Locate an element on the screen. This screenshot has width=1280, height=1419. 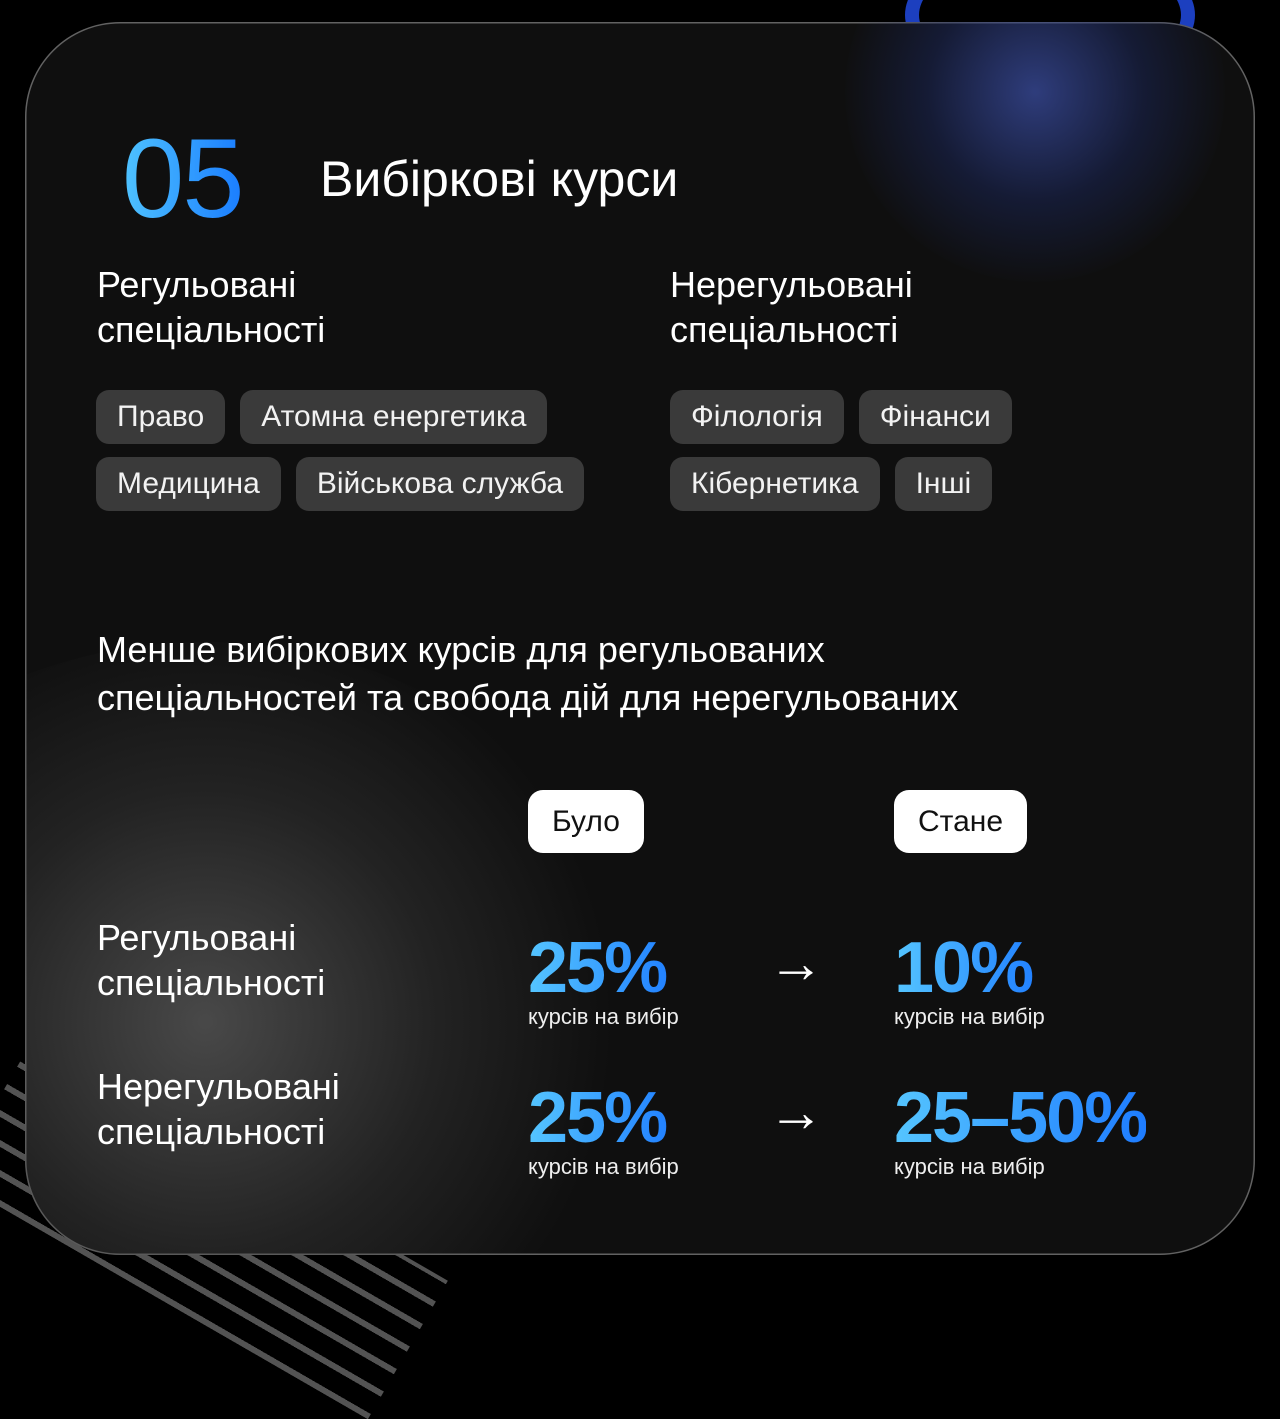
chip: Право is located at coordinates (161, 417).